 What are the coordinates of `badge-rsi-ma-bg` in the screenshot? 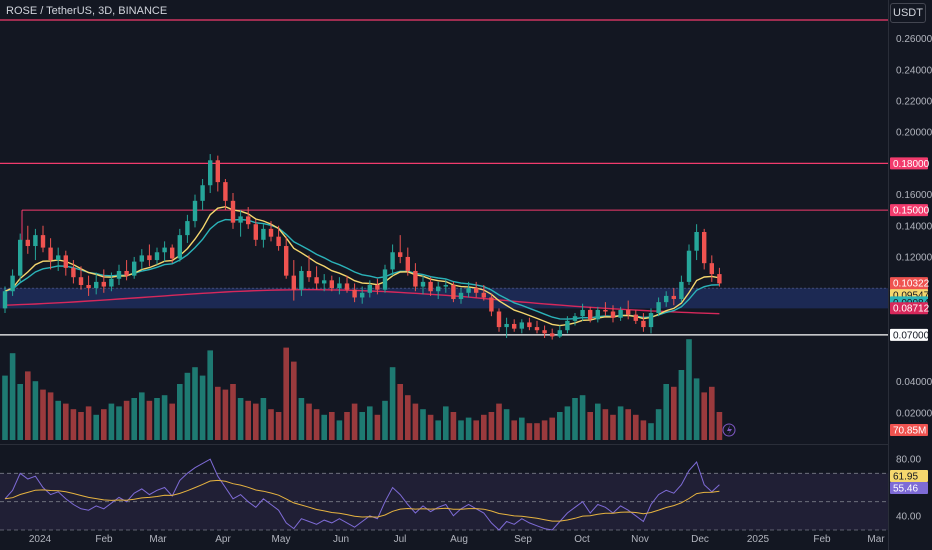 It's located at (909, 476).